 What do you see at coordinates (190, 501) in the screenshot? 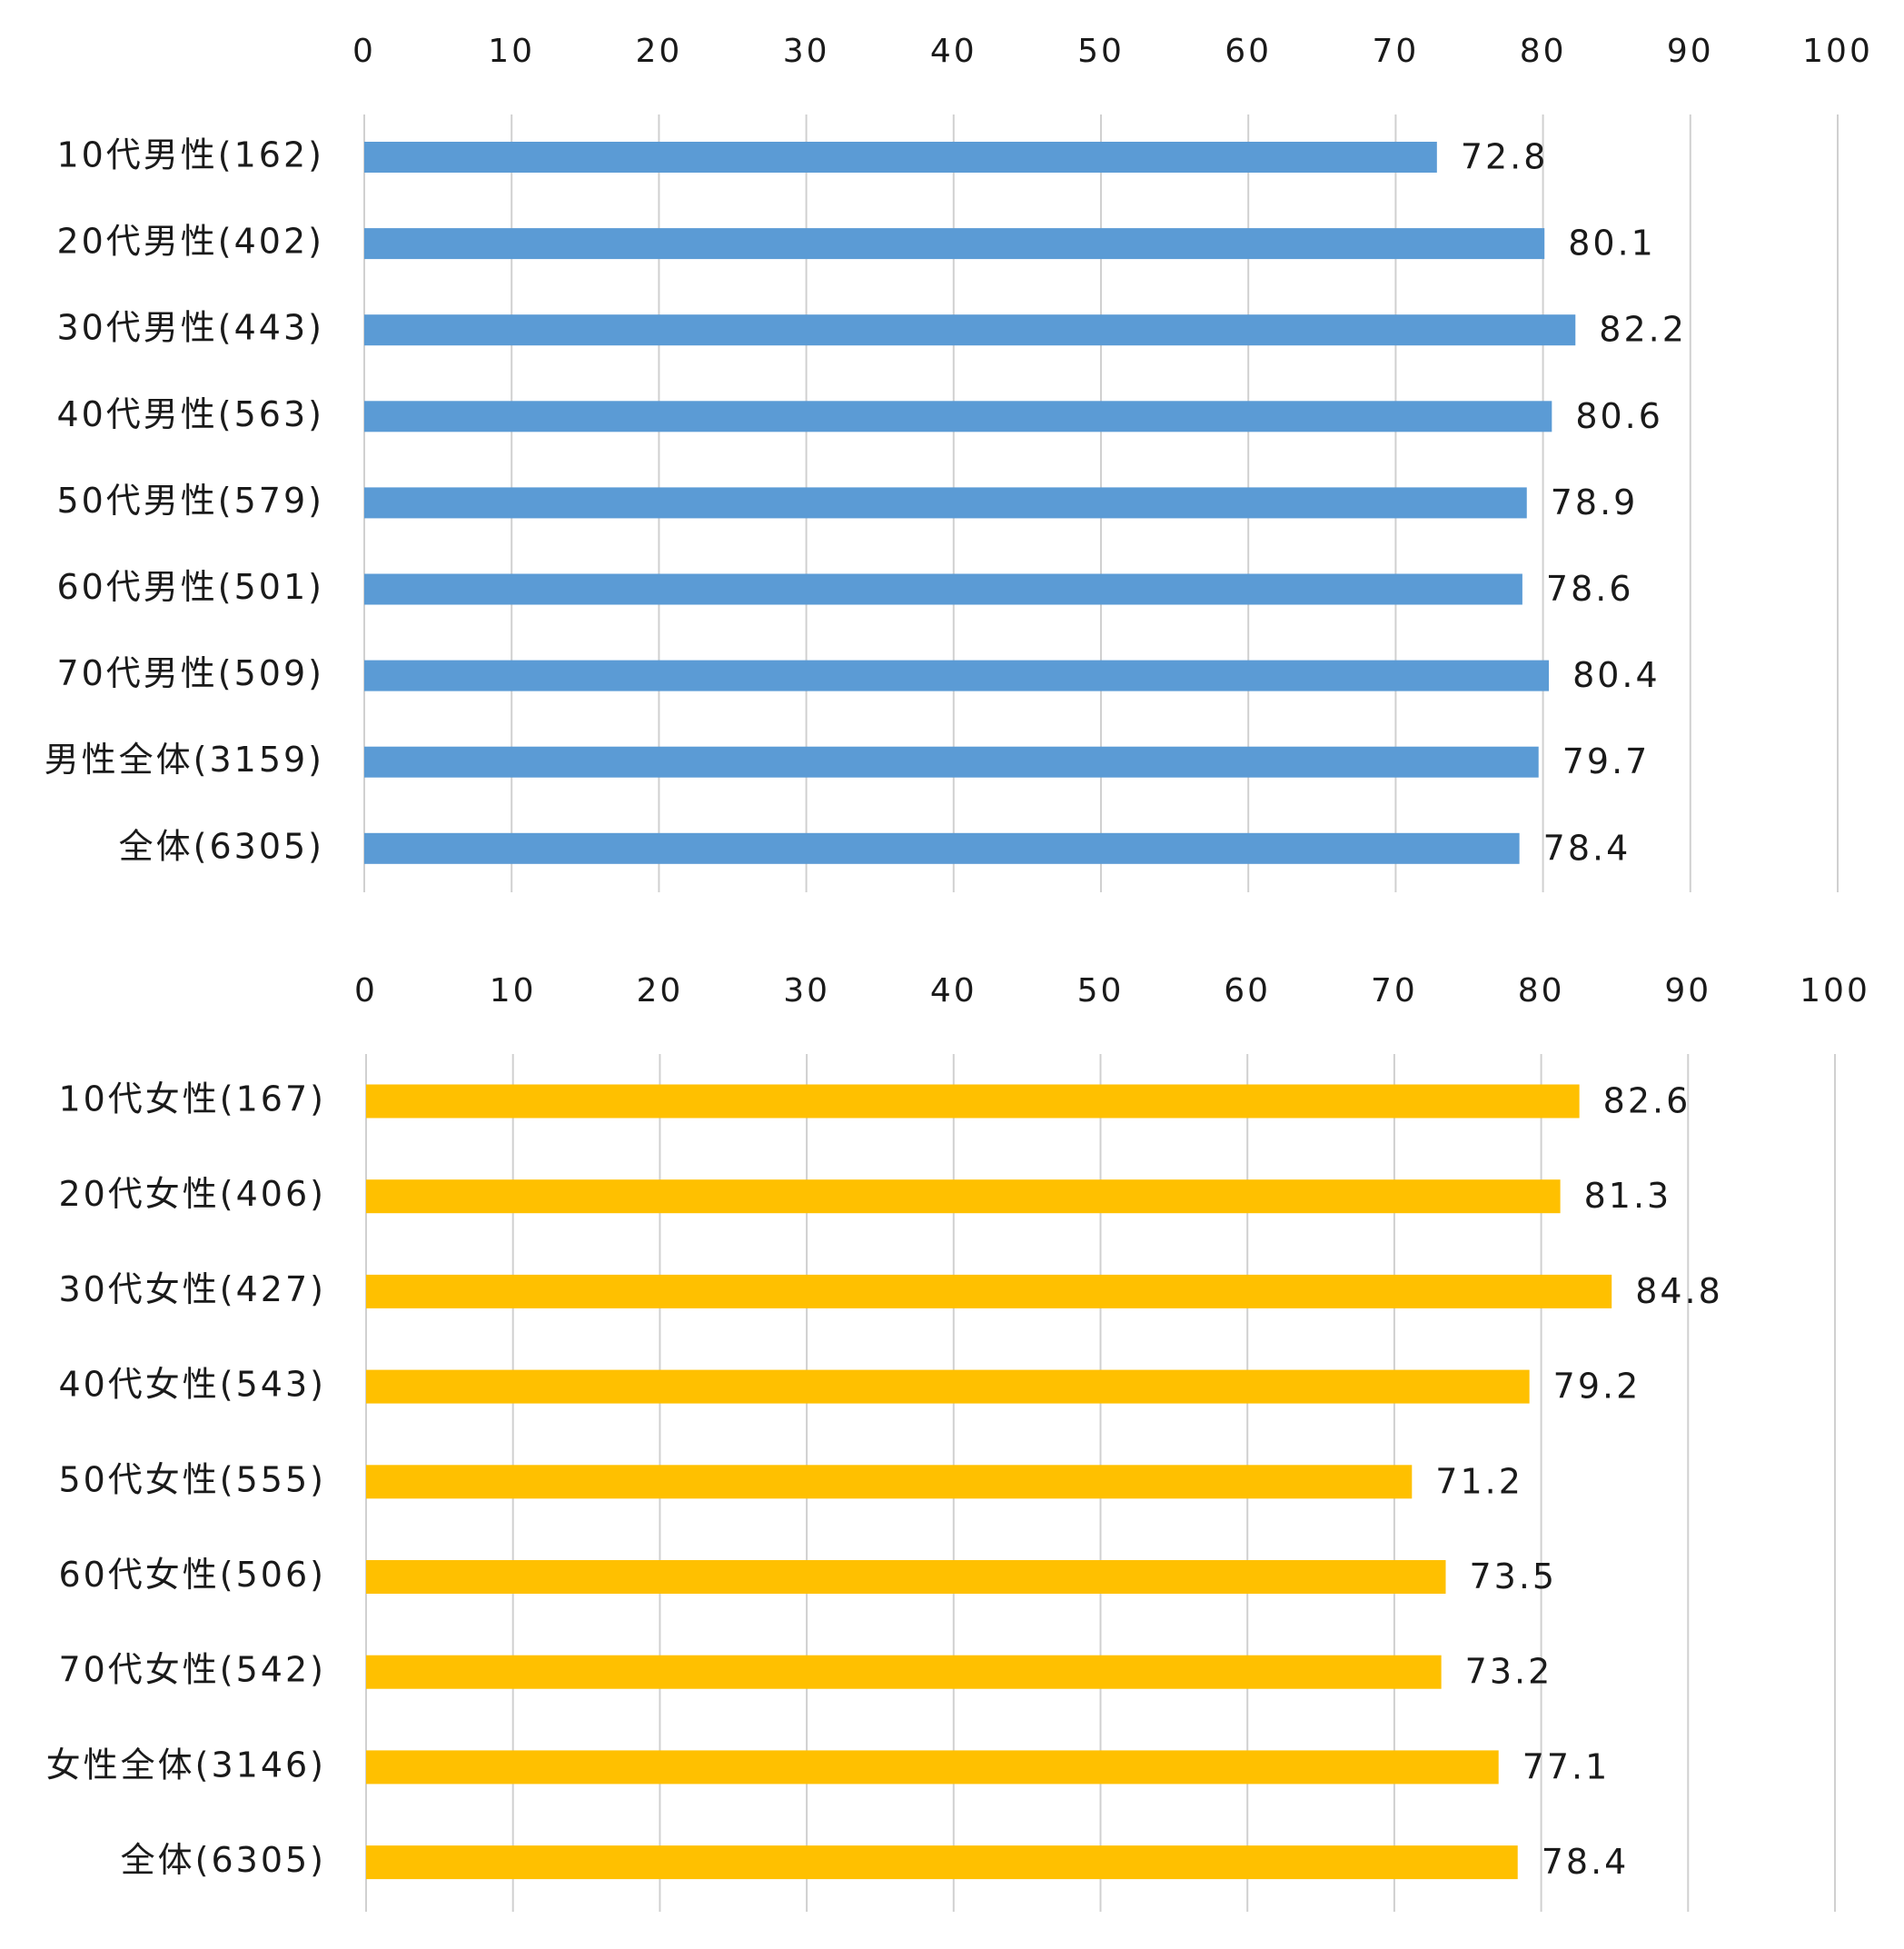
I see `male-category-label-5: 50代男性(579)` at bounding box center [190, 501].